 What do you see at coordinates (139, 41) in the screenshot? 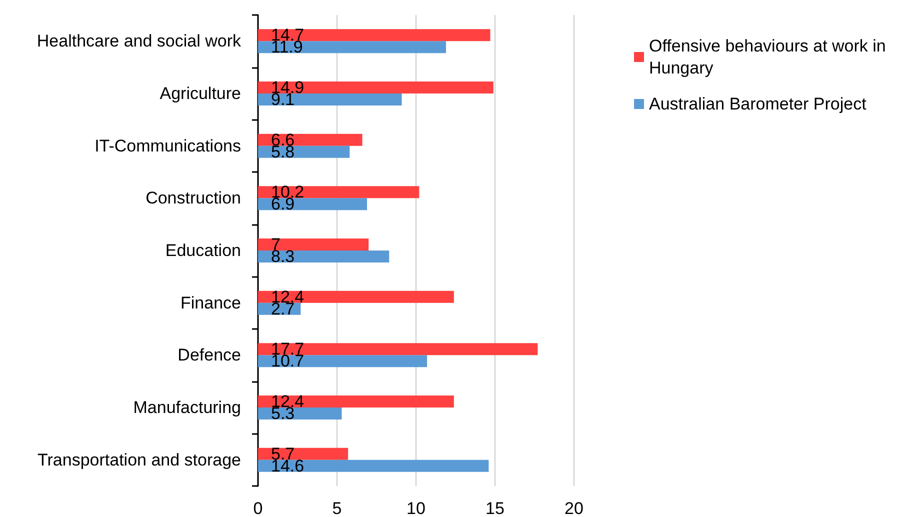
I see `y-tick-label: Healthcare and social work` at bounding box center [139, 41].